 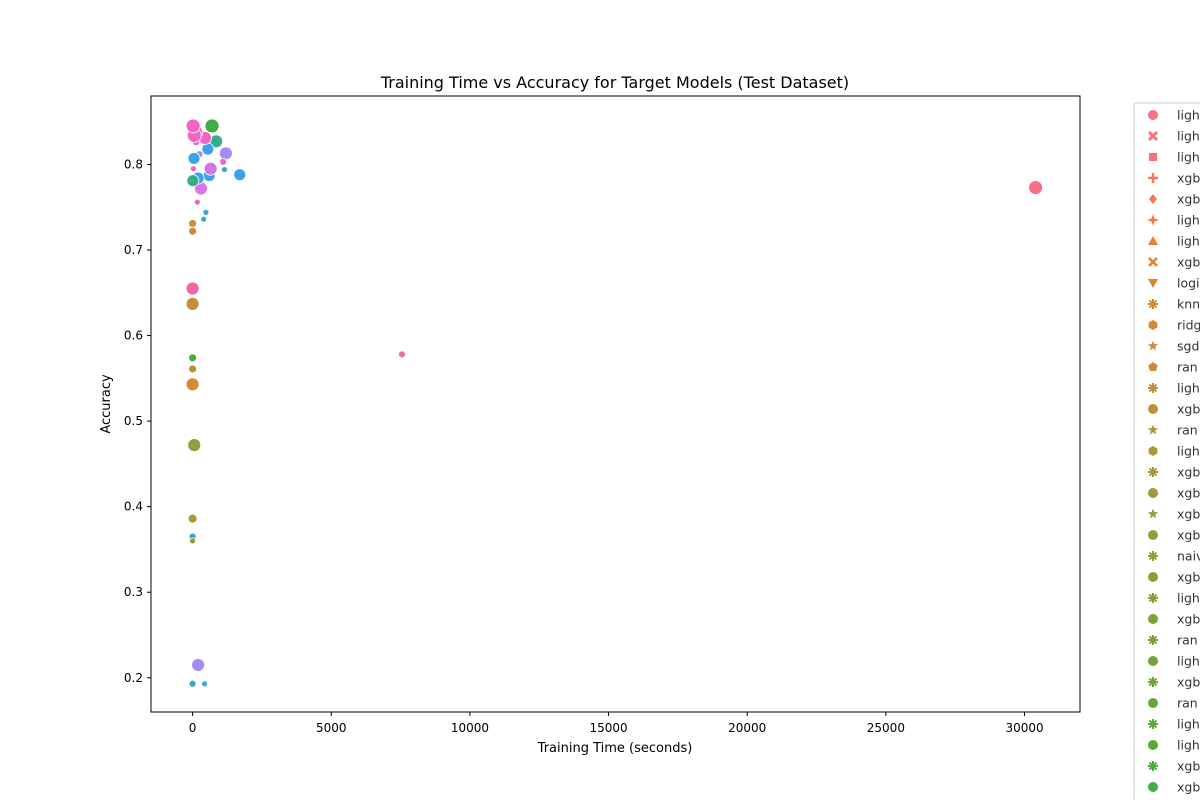 What do you see at coordinates (133, 592) in the screenshot?
I see `y-tick-label: 0.3` at bounding box center [133, 592].